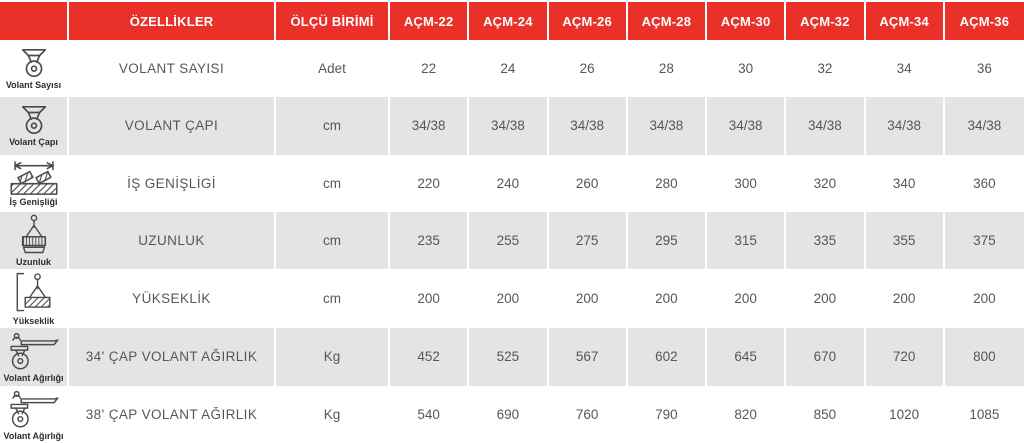 The width and height of the screenshot is (1024, 443). What do you see at coordinates (588, 357) in the screenshot?
I see `value-cell: 567` at bounding box center [588, 357].